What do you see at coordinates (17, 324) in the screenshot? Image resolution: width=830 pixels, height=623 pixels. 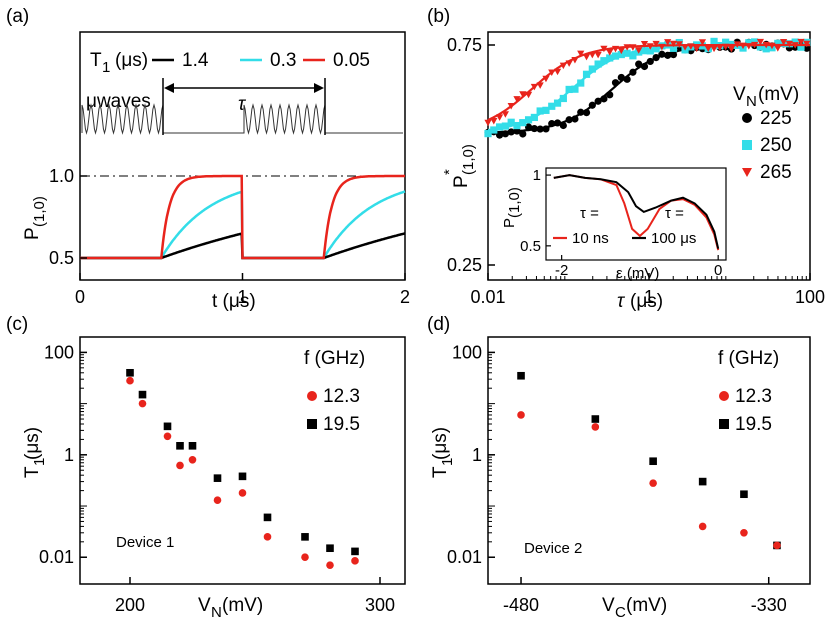 I see `panel-label-c: (c)` at bounding box center [17, 324].